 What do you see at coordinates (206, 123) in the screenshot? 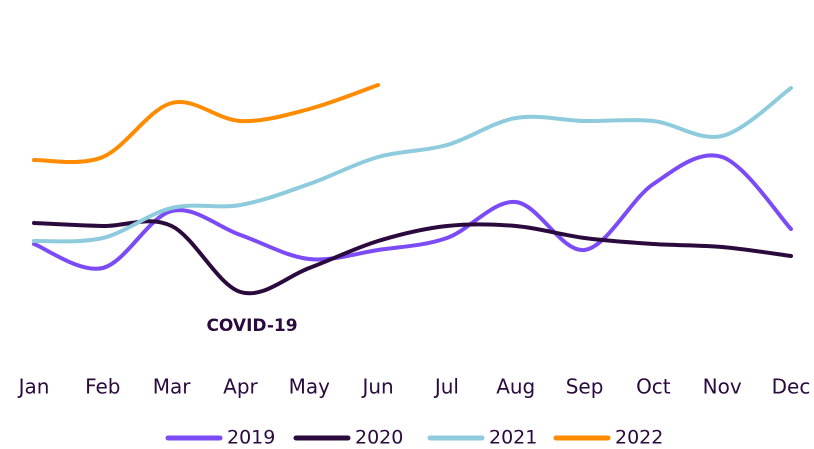
I see `series-line` at bounding box center [206, 123].